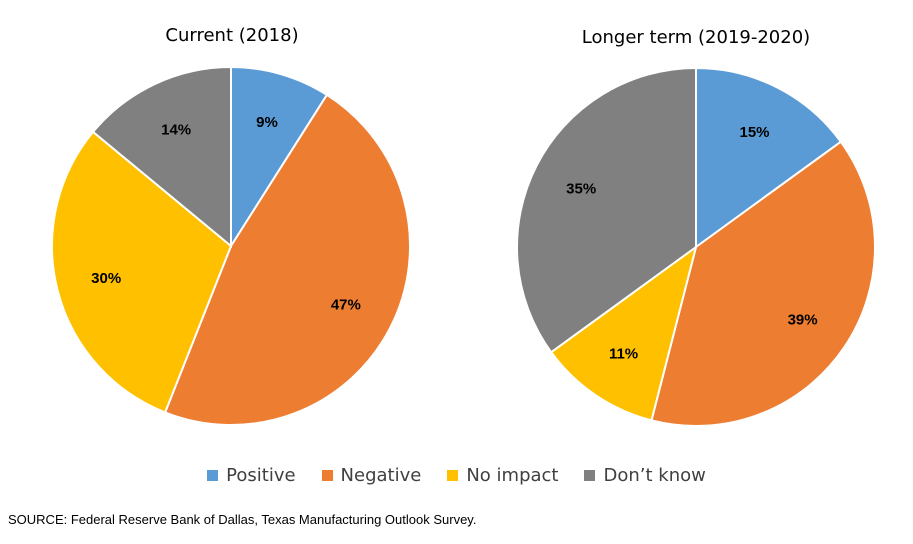  I want to click on legend-item-dont-know: Don’t know, so click(645, 475).